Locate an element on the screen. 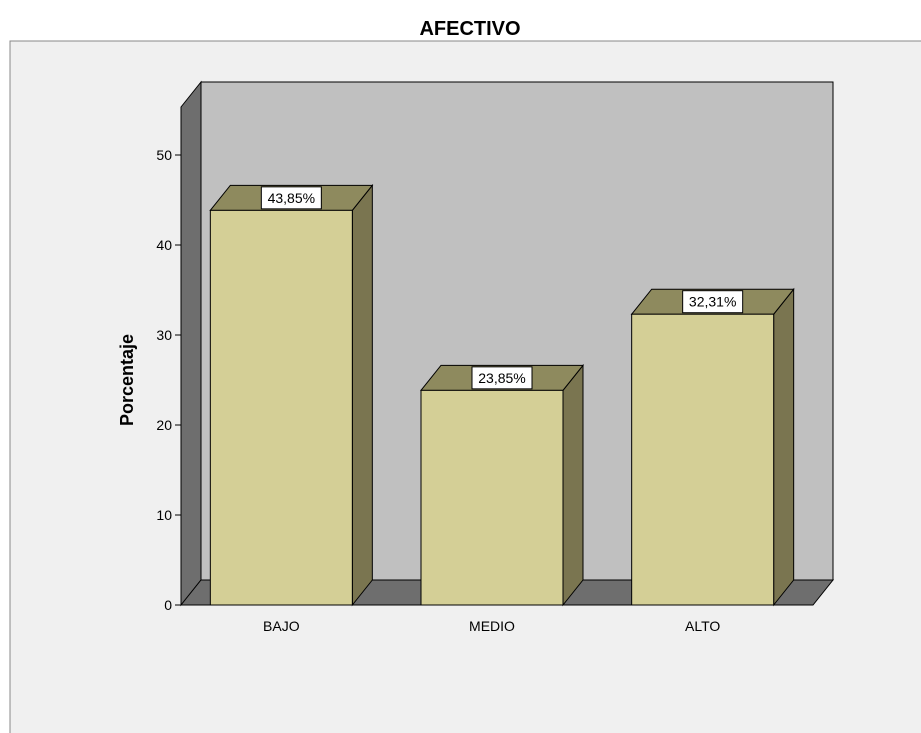 This screenshot has height=733, width=921. data-label: 23,85% is located at coordinates (501, 378).